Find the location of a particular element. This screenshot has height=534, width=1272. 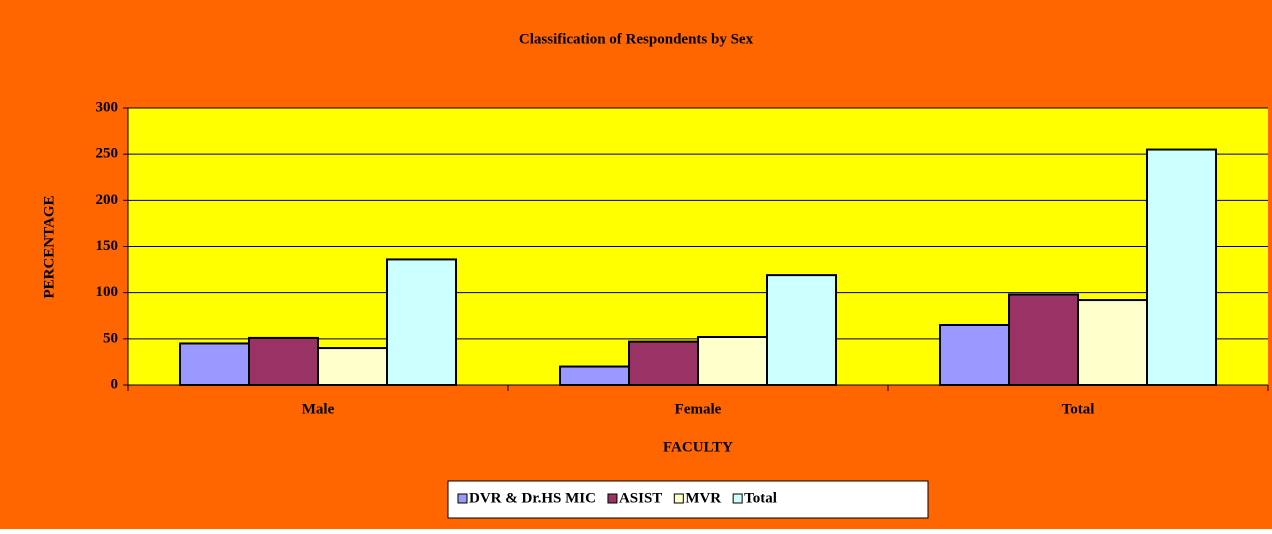

y-tick-label: 0 is located at coordinates (115, 384).